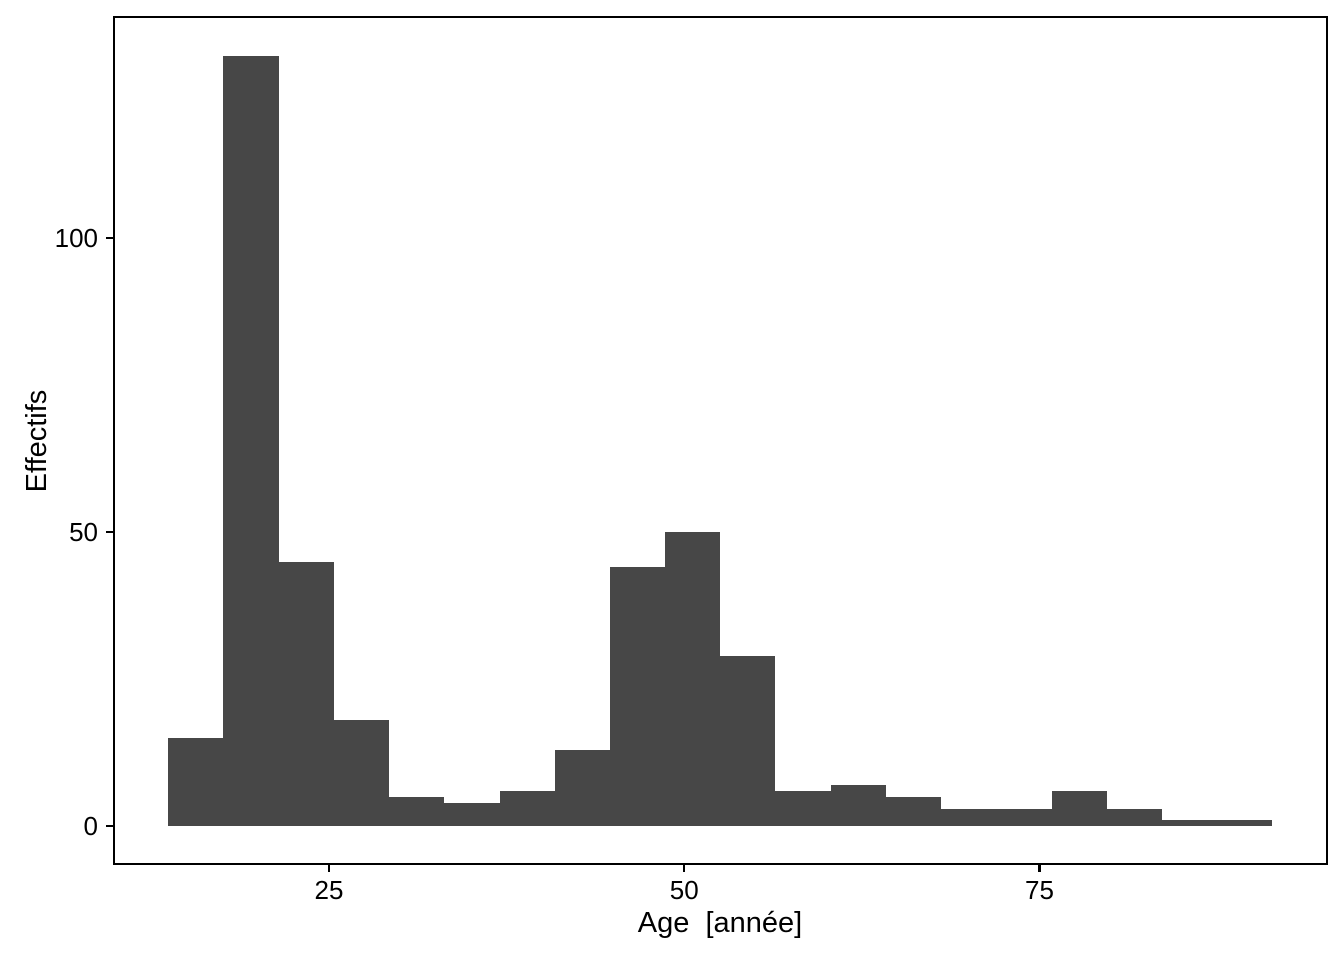 This screenshot has height=960, width=1344. What do you see at coordinates (720, 923) in the screenshot?
I see `x-axis-title: Age [année]` at bounding box center [720, 923].